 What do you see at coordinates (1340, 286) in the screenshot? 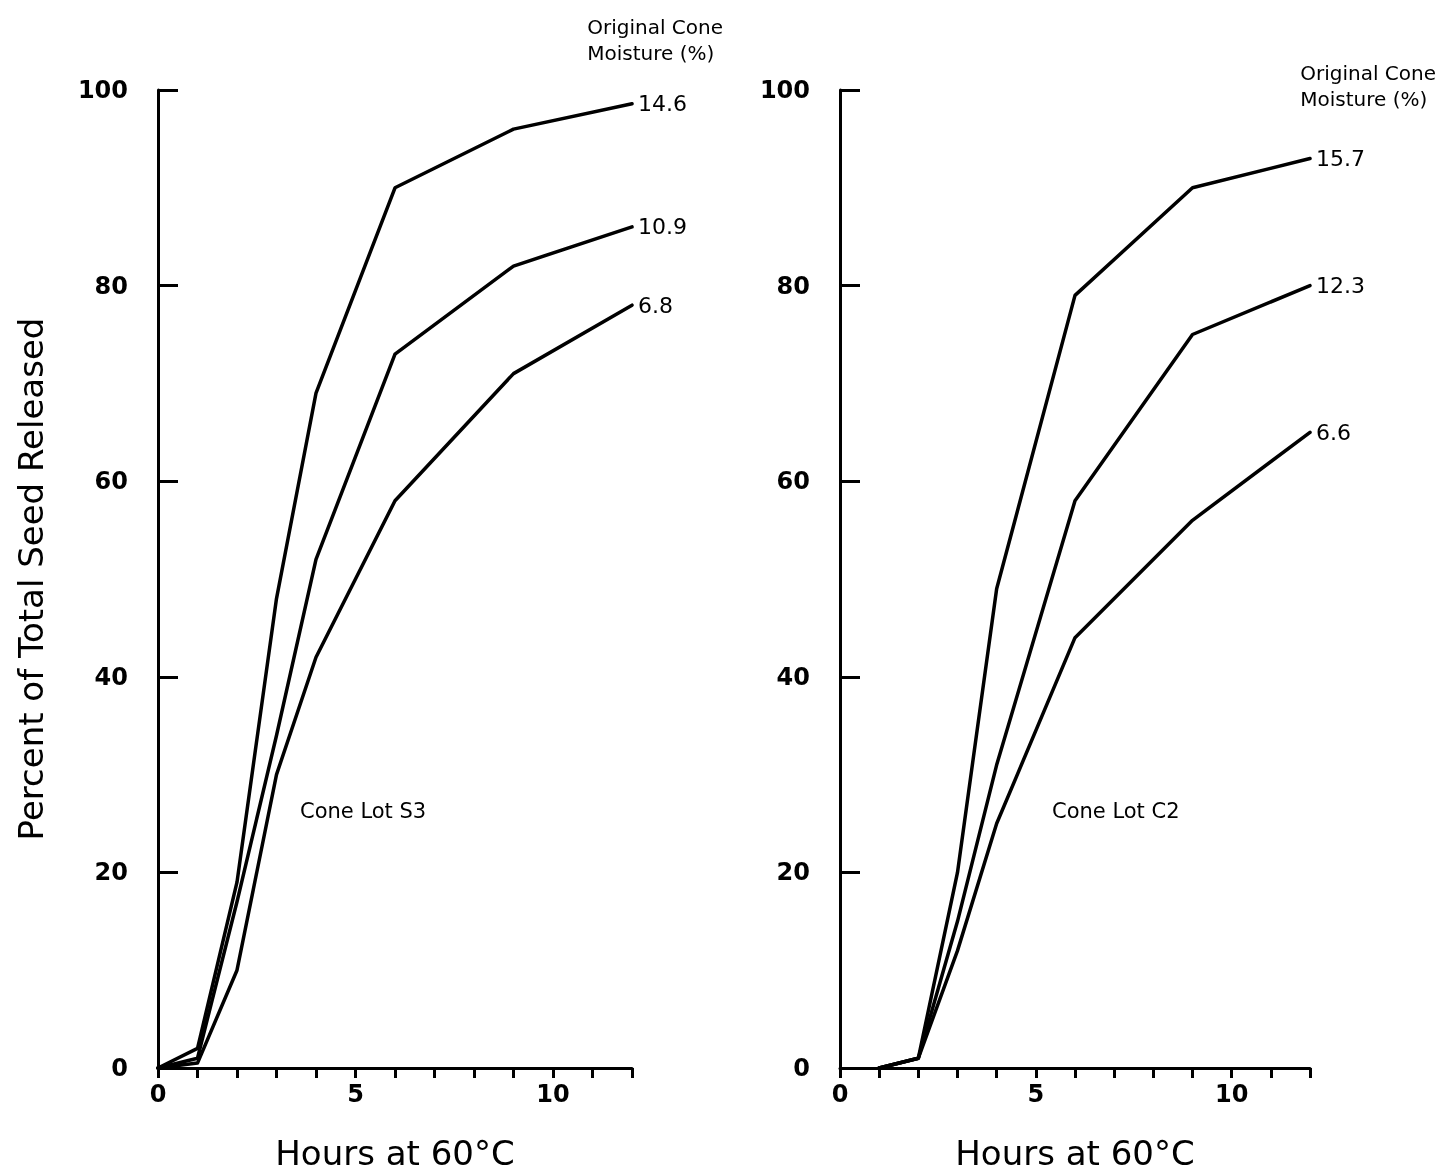
I see `series-label: 12.3` at bounding box center [1340, 286].